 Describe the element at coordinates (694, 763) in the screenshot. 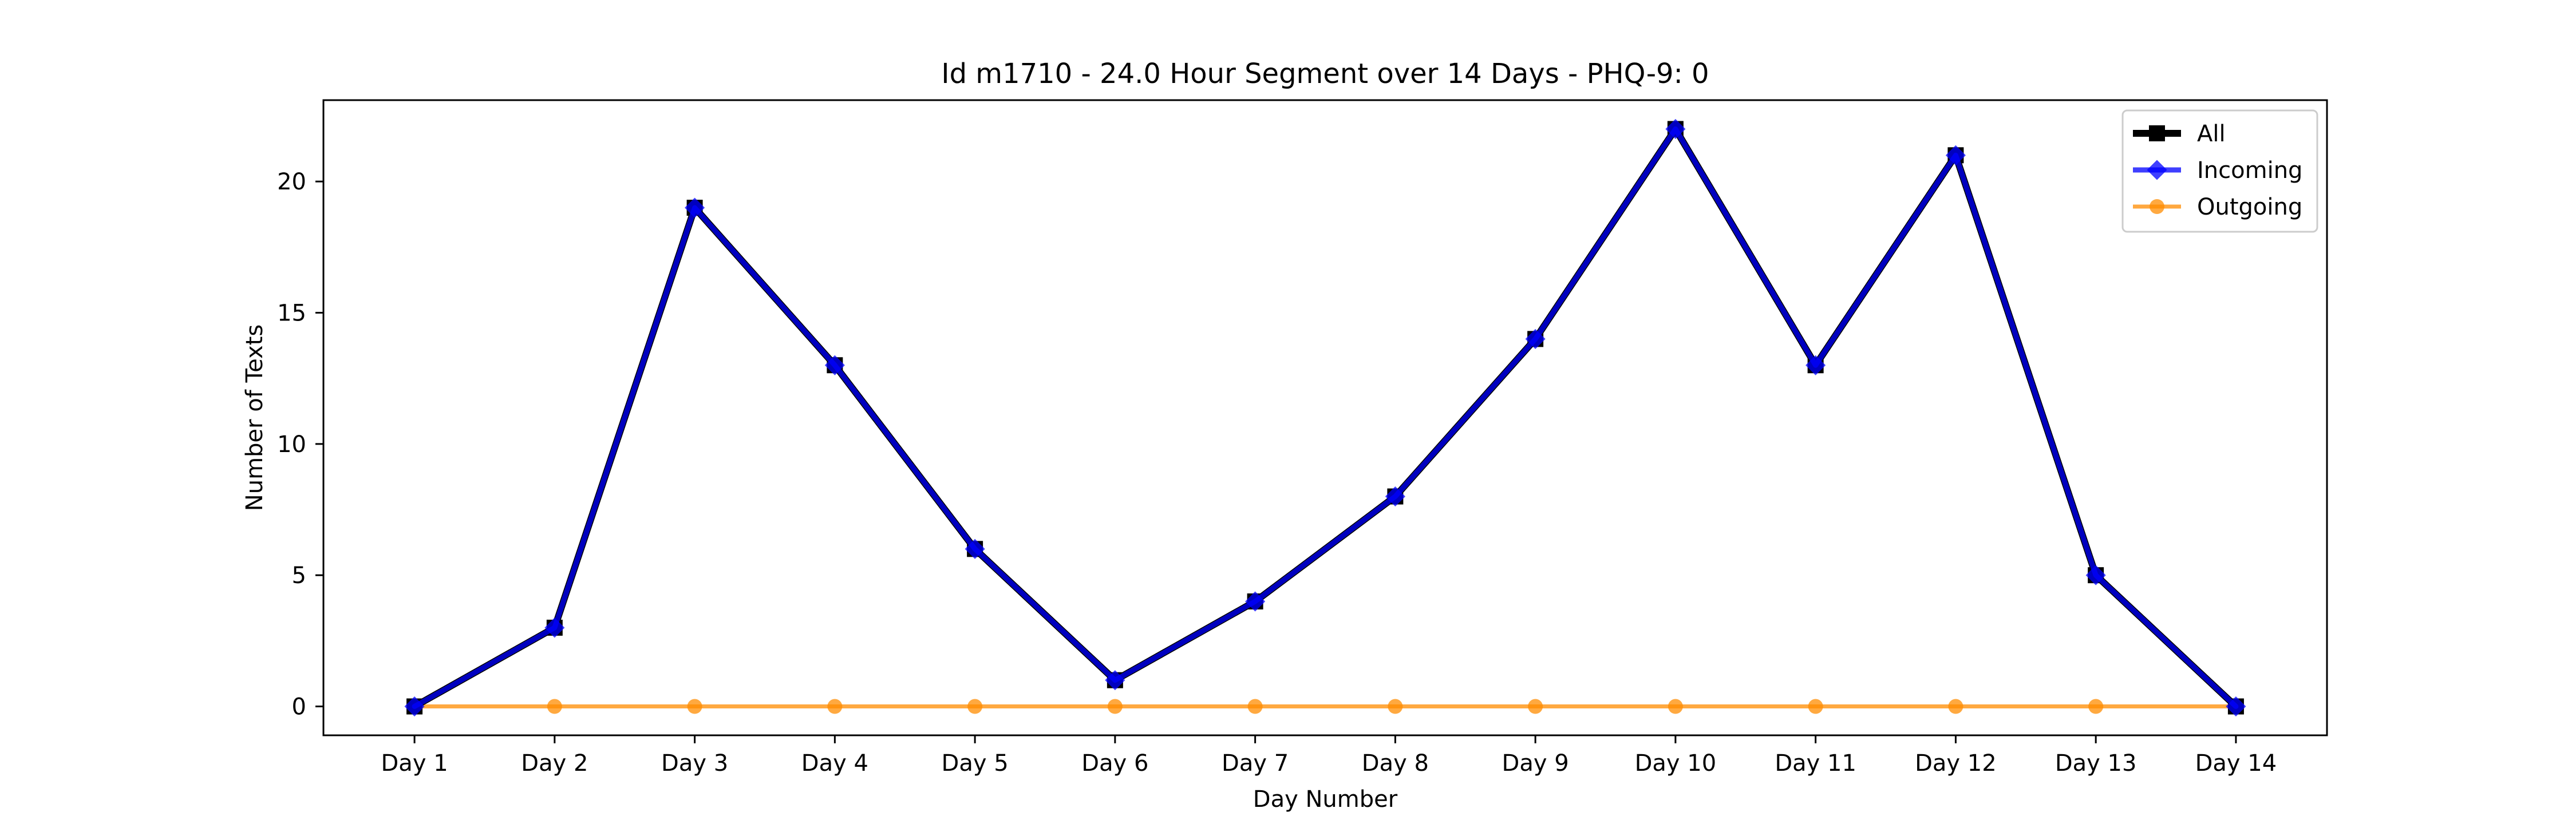

I see `x-tick-label: Day 3` at that location.